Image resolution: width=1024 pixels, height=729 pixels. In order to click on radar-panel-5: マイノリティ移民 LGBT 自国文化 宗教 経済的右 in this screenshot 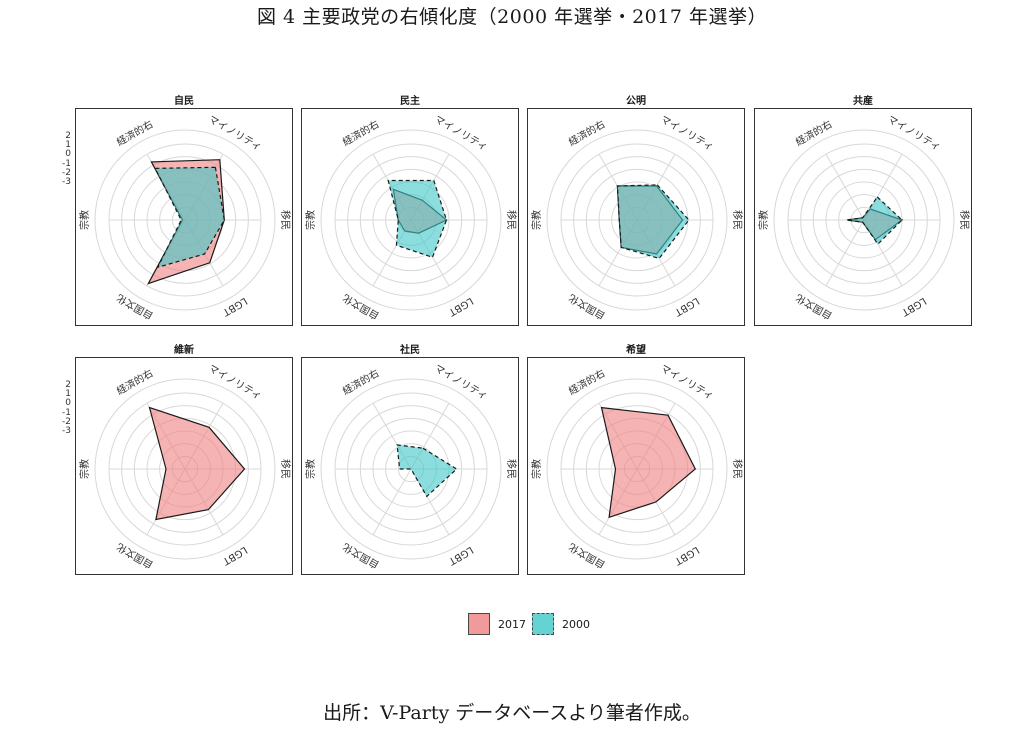, I will do `click(410, 466)`.